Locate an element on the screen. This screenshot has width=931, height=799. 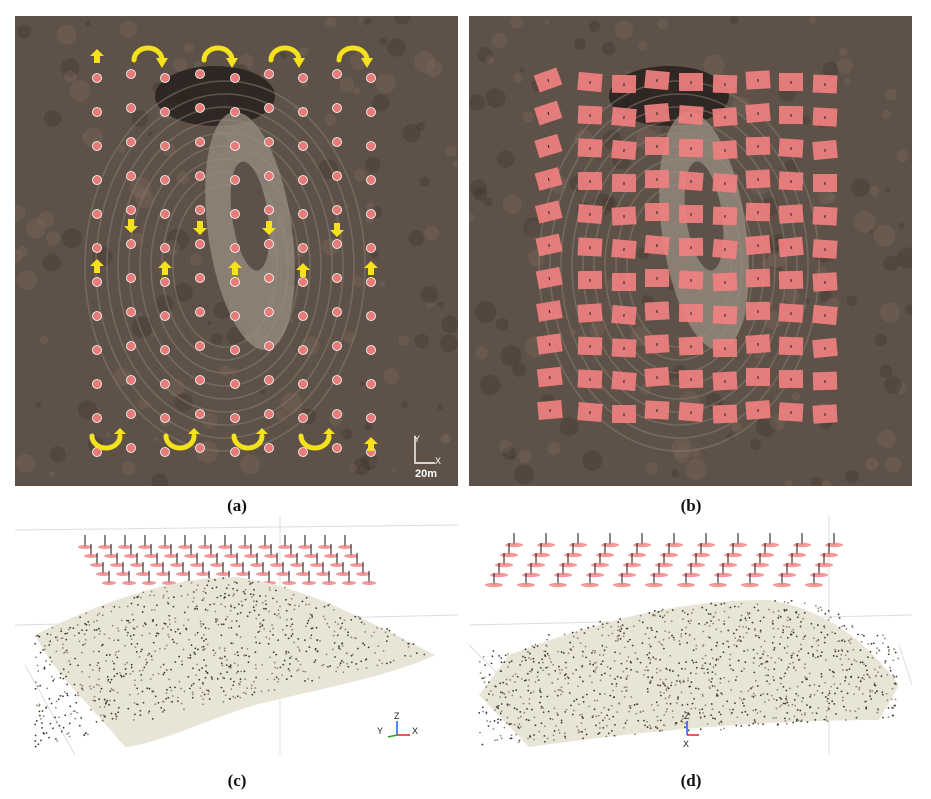
caption-d: (d) is located at coordinates (691, 780).